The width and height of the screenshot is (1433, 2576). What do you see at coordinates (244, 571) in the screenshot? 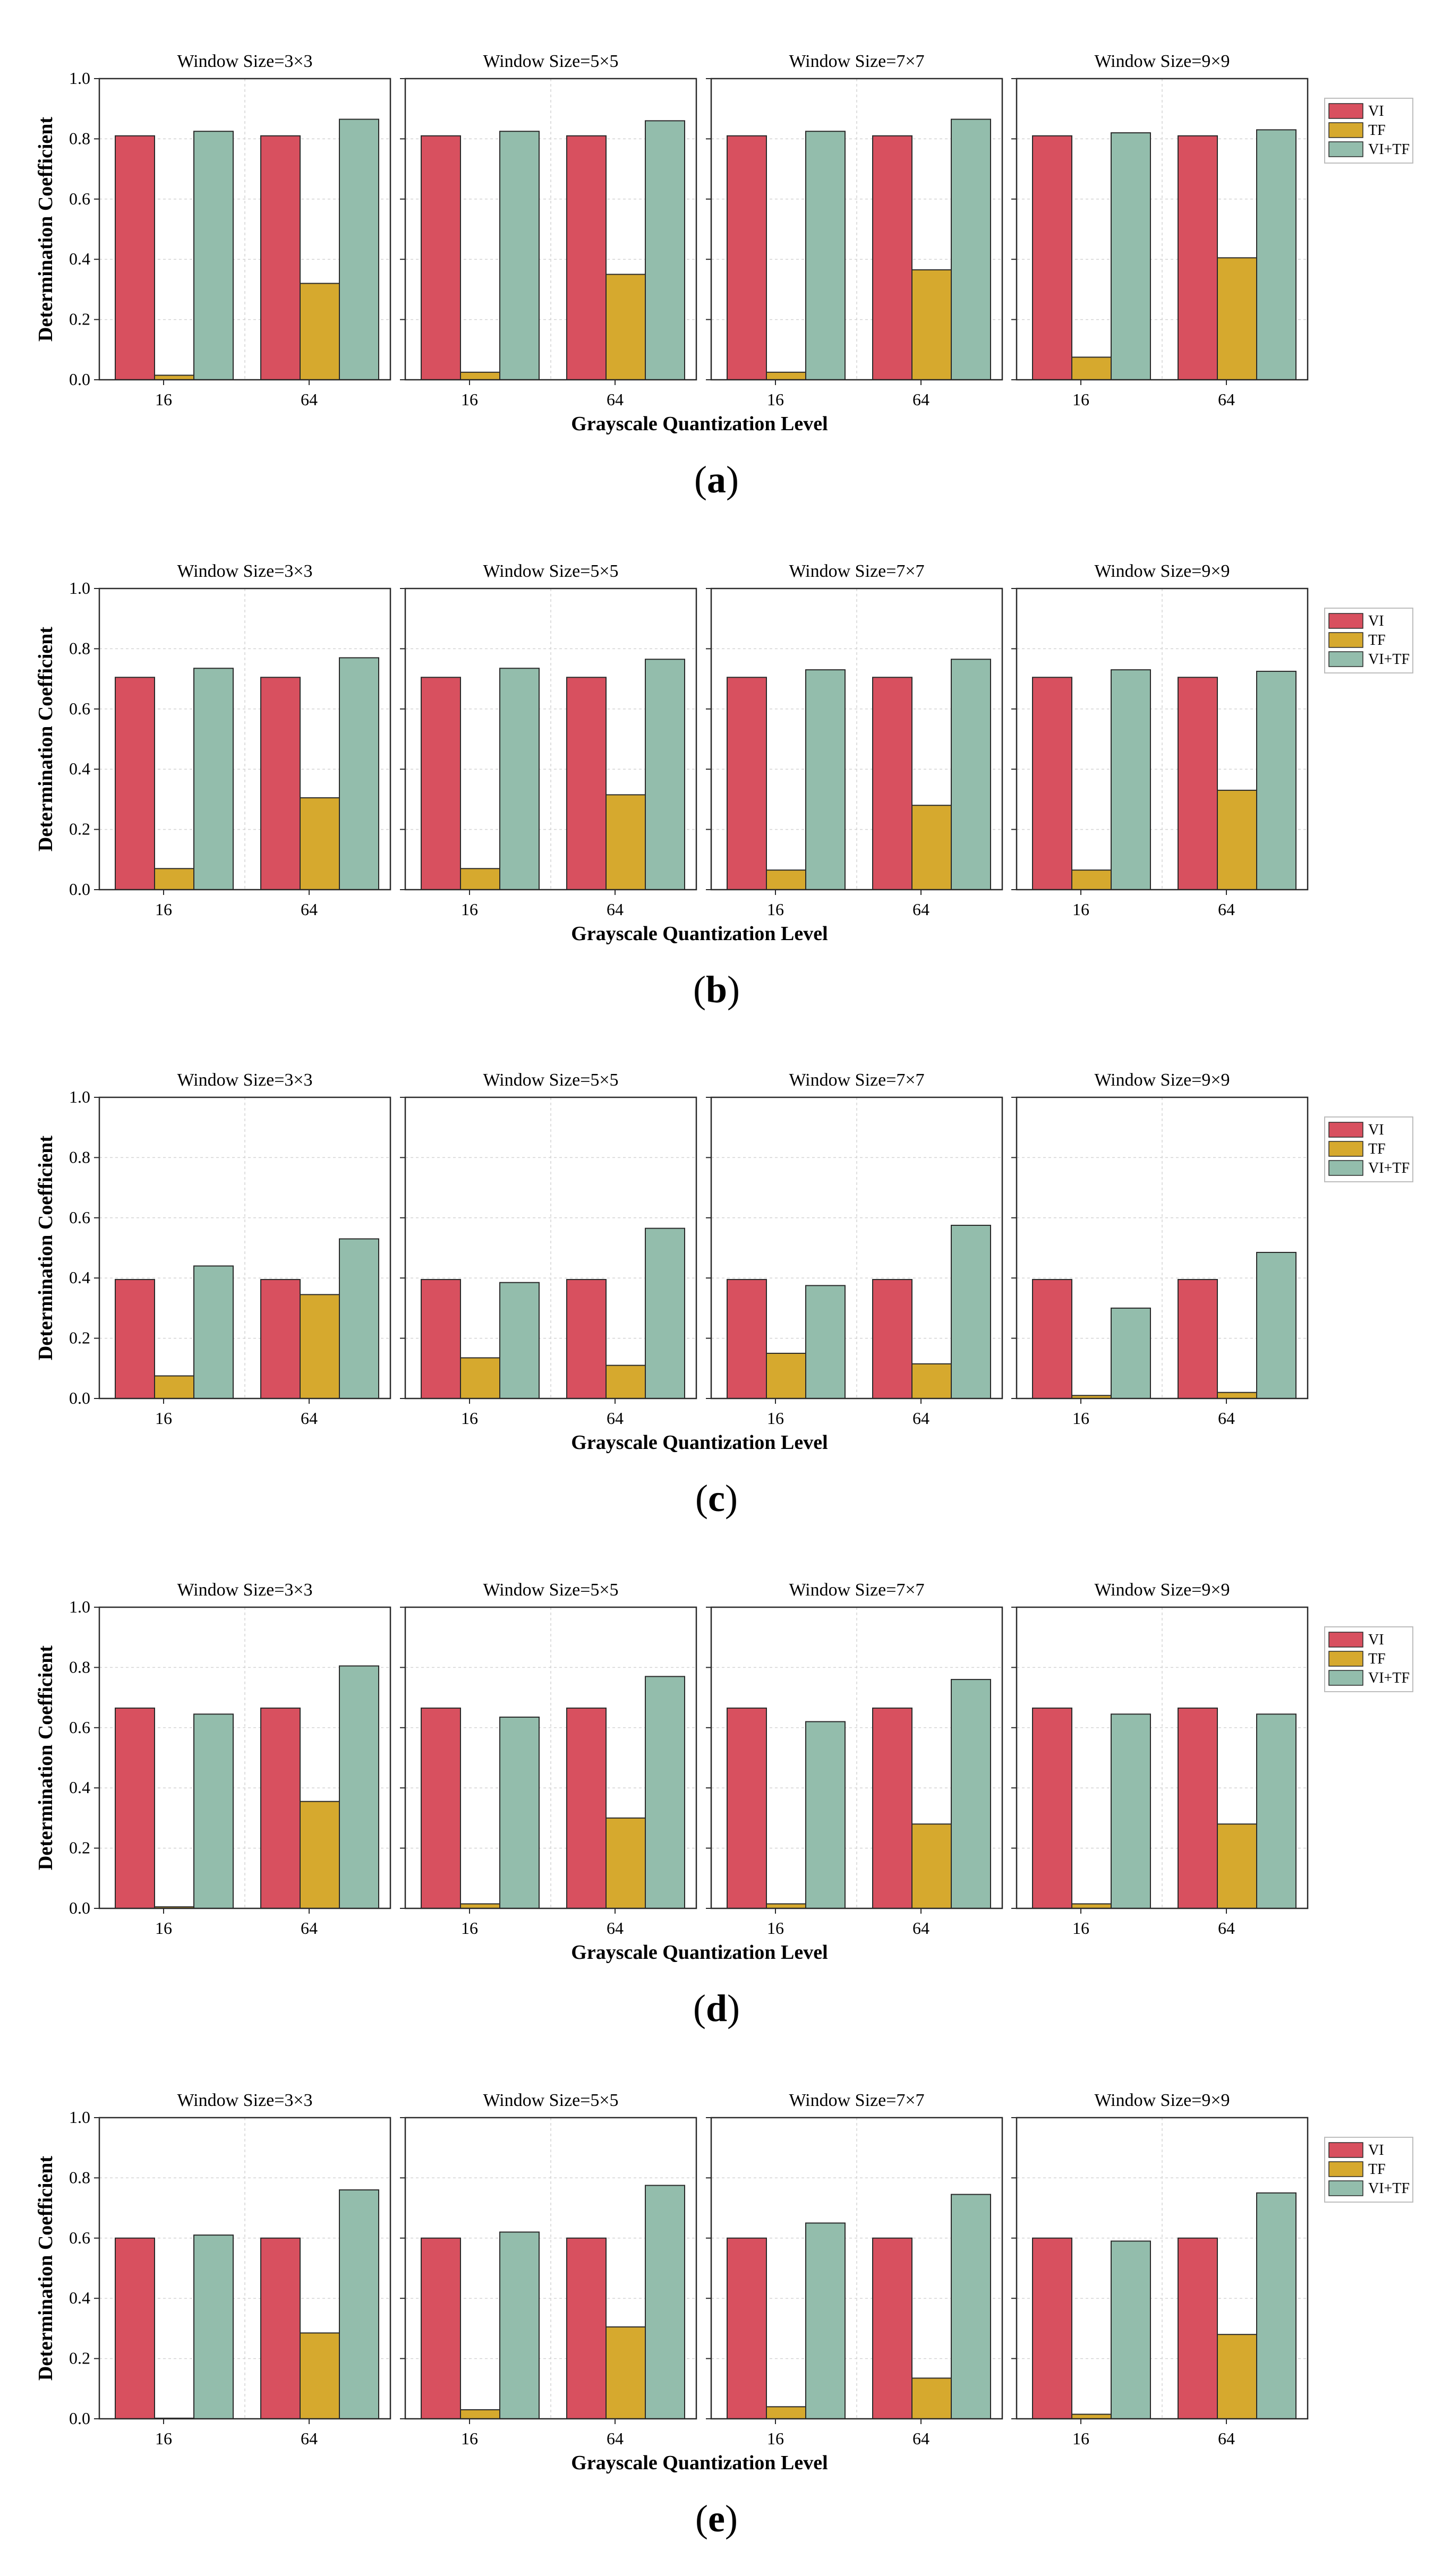
I see `subplot-title: Window Size=3×3` at bounding box center [244, 571].